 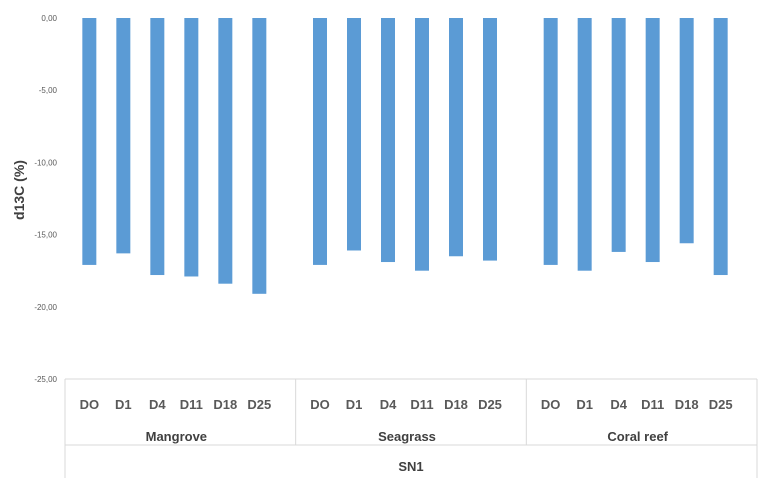 I want to click on y-tick-label: -20,00, so click(x=45, y=307).